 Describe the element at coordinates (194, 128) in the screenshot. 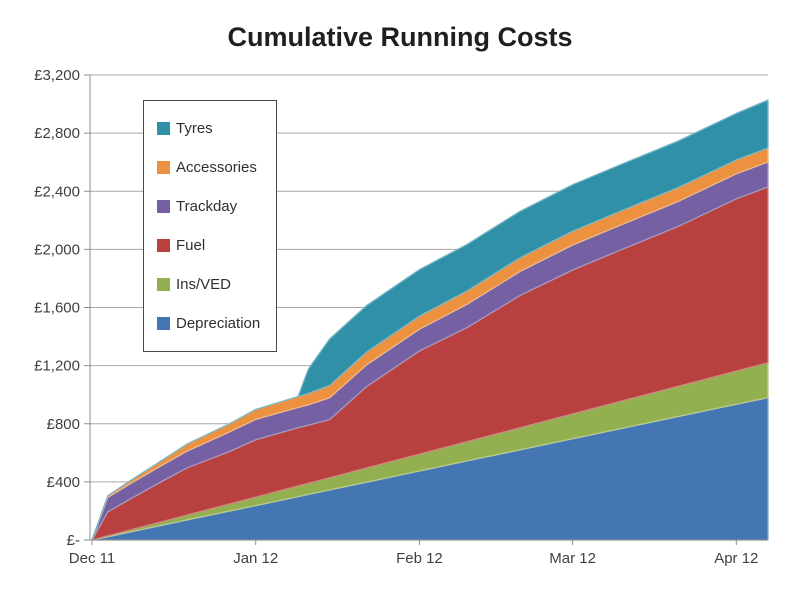

I see `legend-label: Tyres` at that location.